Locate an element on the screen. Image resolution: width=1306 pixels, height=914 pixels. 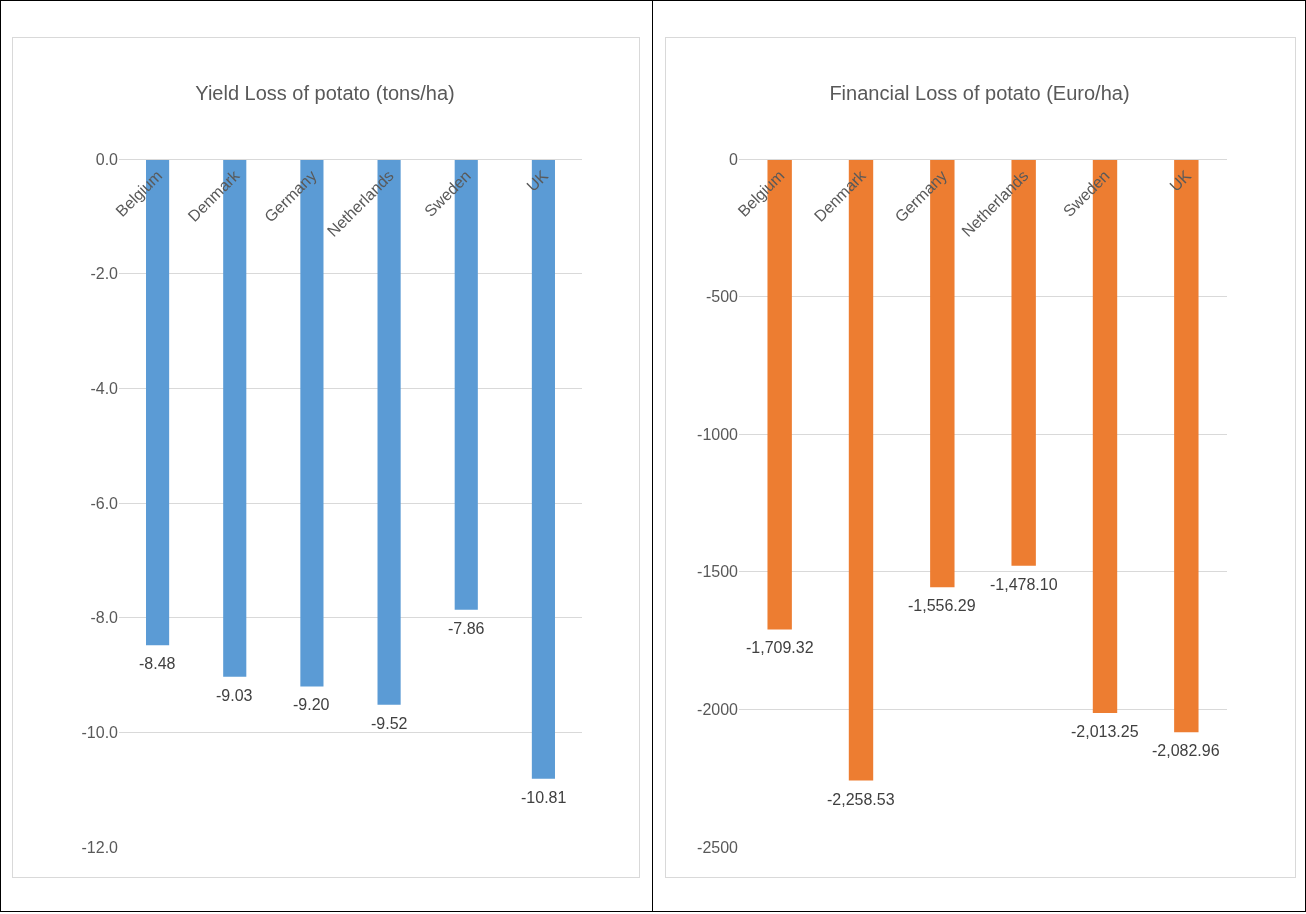
y-tick-label: -12.0 is located at coordinates (100, 847).